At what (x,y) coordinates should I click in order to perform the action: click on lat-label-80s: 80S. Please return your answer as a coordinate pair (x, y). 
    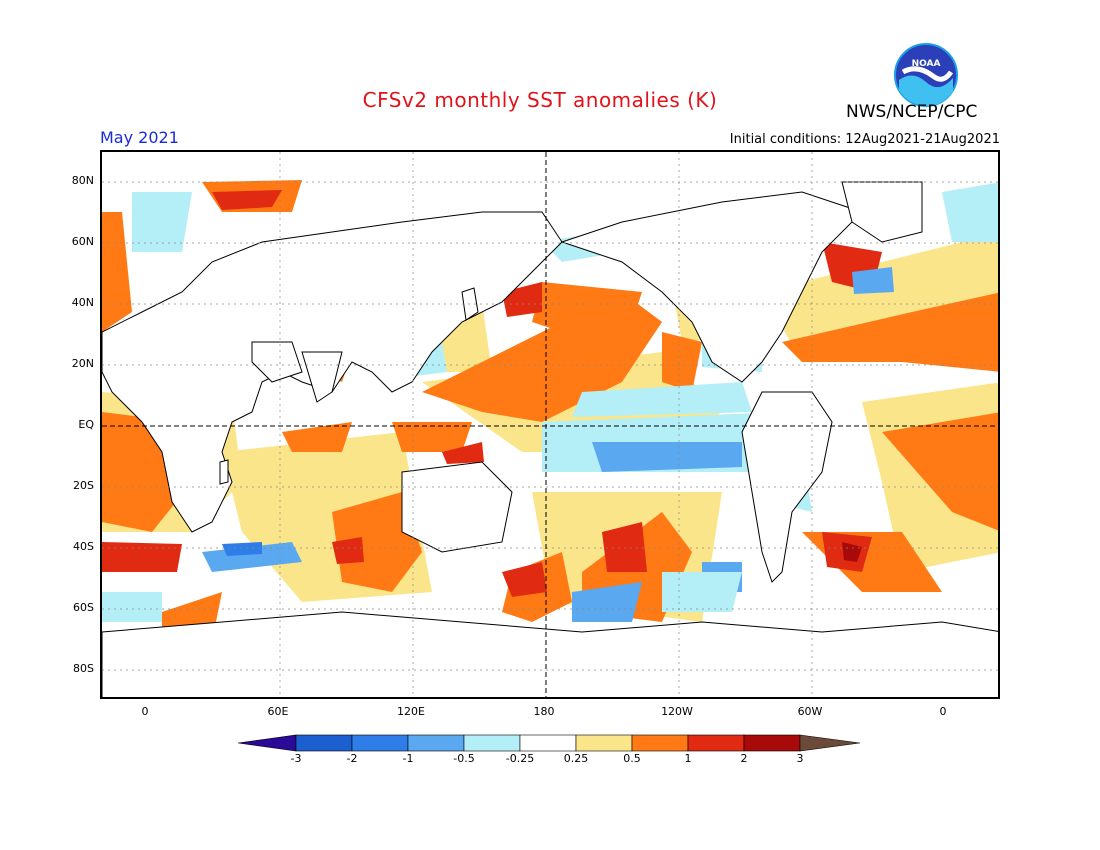
    Looking at the image, I should click on (83, 668).